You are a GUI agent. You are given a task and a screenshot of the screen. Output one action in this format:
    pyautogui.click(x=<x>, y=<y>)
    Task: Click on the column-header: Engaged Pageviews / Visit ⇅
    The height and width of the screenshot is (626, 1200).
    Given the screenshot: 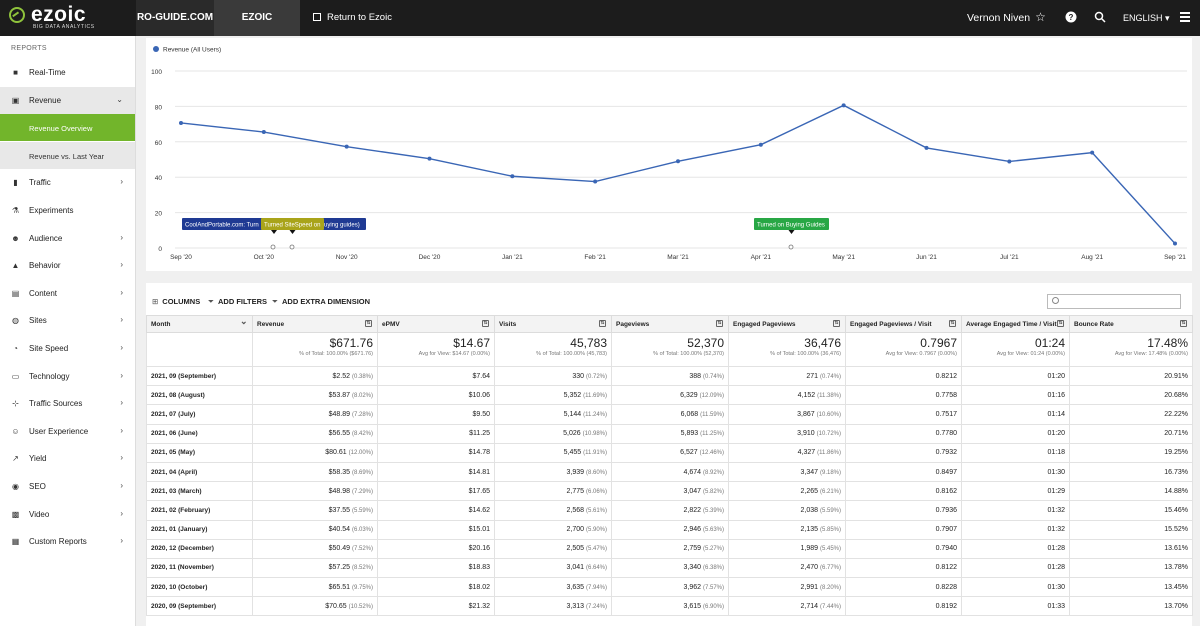 What is the action you would take?
    pyautogui.click(x=903, y=324)
    